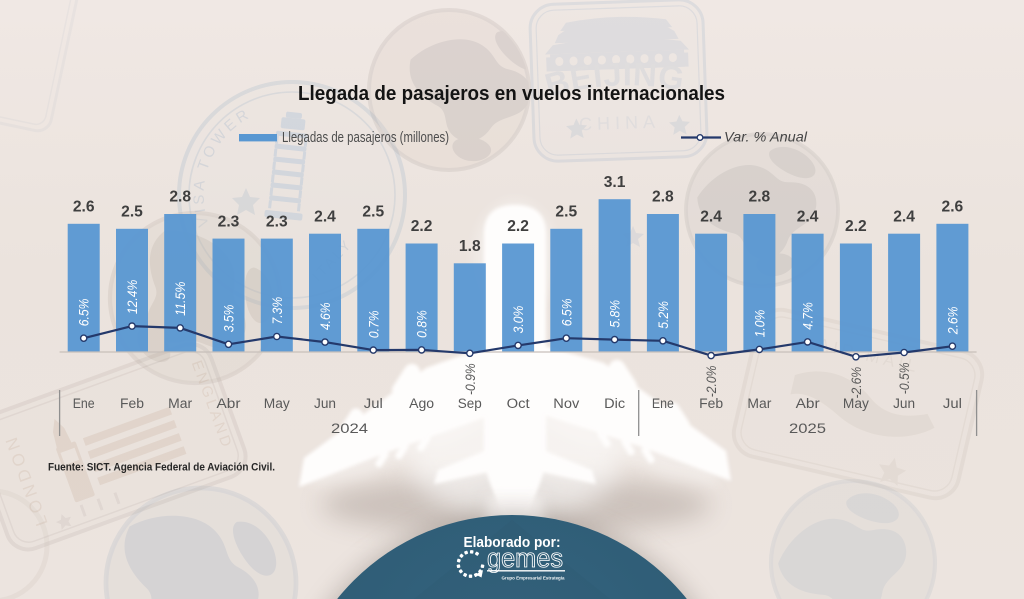 This screenshot has height=599, width=1024. What do you see at coordinates (512, 543) in the screenshot?
I see `svg-text: Elaborado por:` at bounding box center [512, 543].